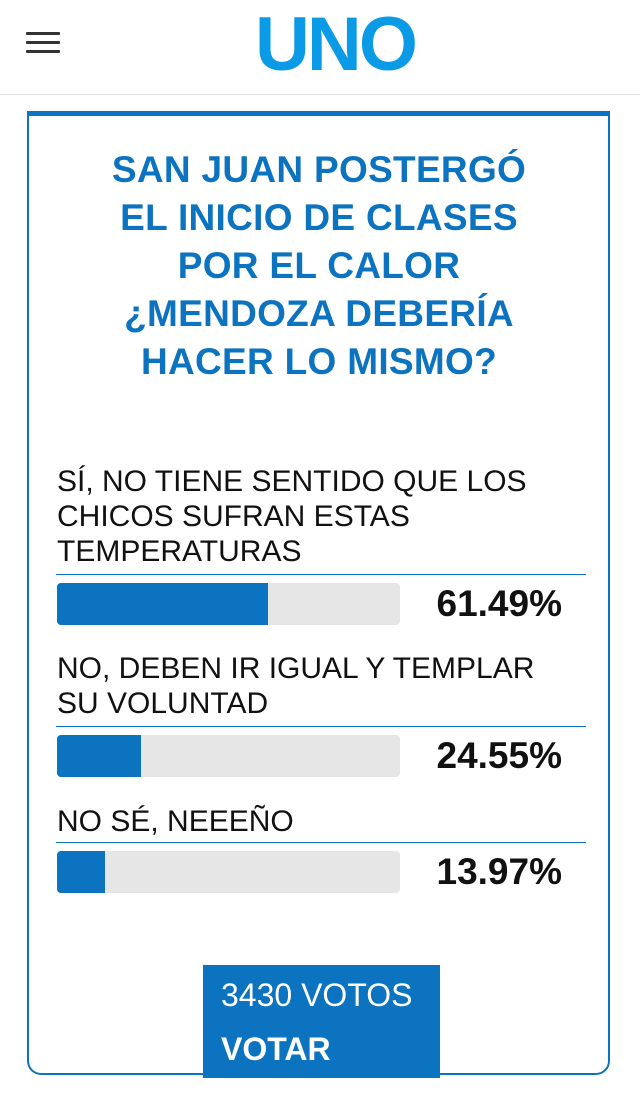 This screenshot has height=1113, width=640. What do you see at coordinates (276, 1049) in the screenshot?
I see `vote-button: VOTAR` at bounding box center [276, 1049].